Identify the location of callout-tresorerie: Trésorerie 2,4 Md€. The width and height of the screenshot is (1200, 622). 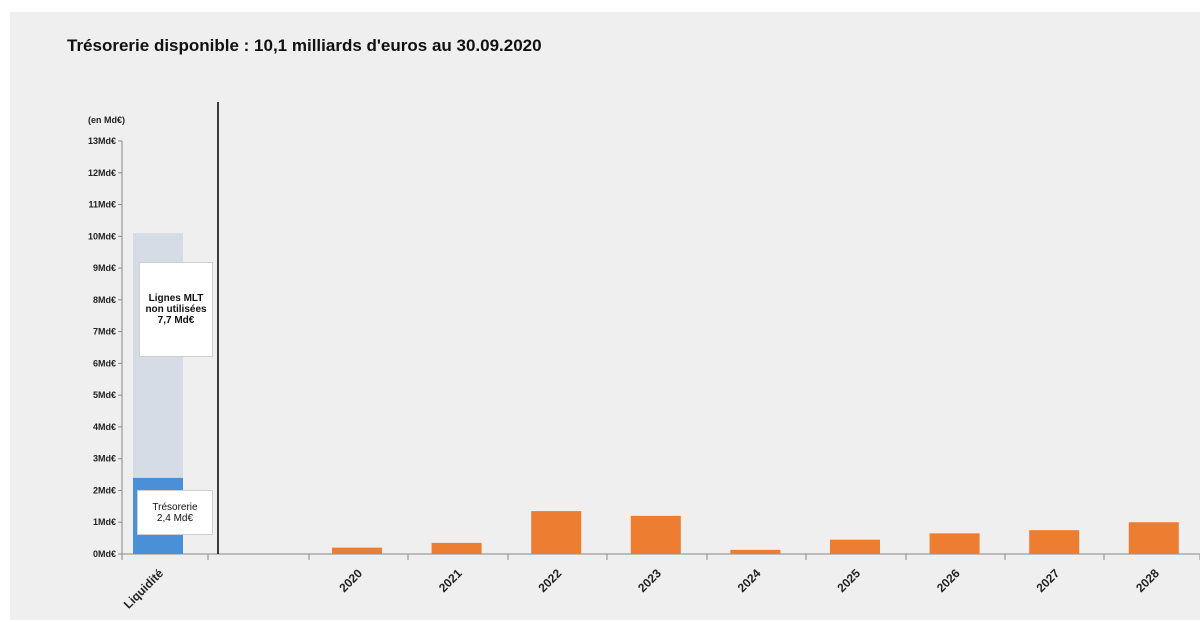
(175, 512).